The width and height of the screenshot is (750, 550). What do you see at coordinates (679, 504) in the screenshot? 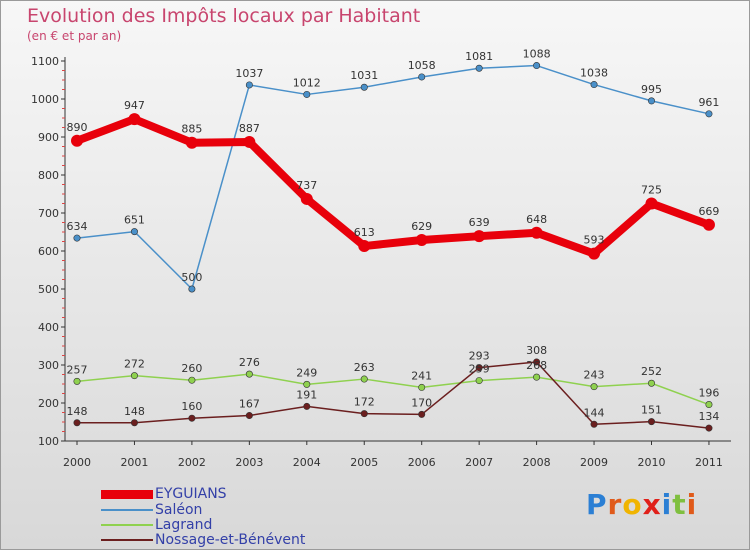
I see `logo-letter: t` at bounding box center [679, 504].